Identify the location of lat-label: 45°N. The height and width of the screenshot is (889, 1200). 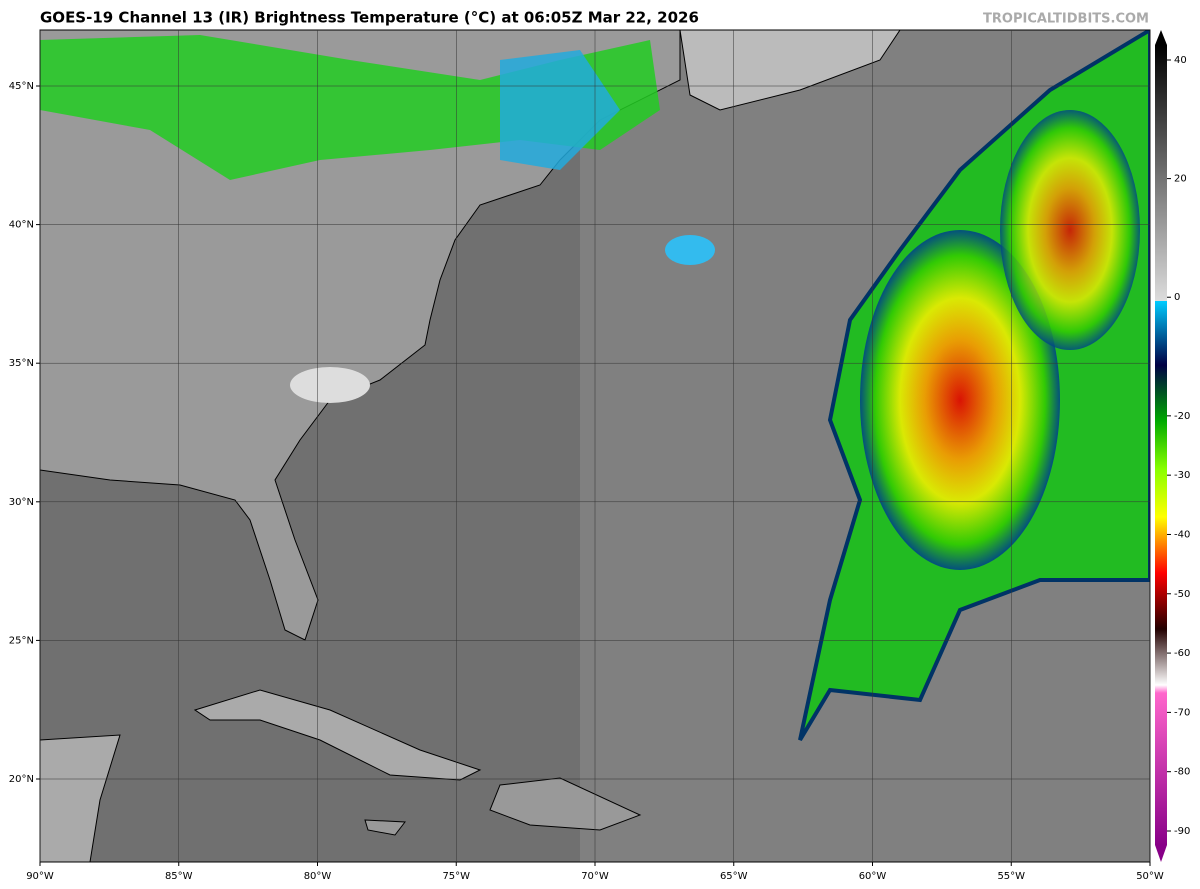
(21, 86).